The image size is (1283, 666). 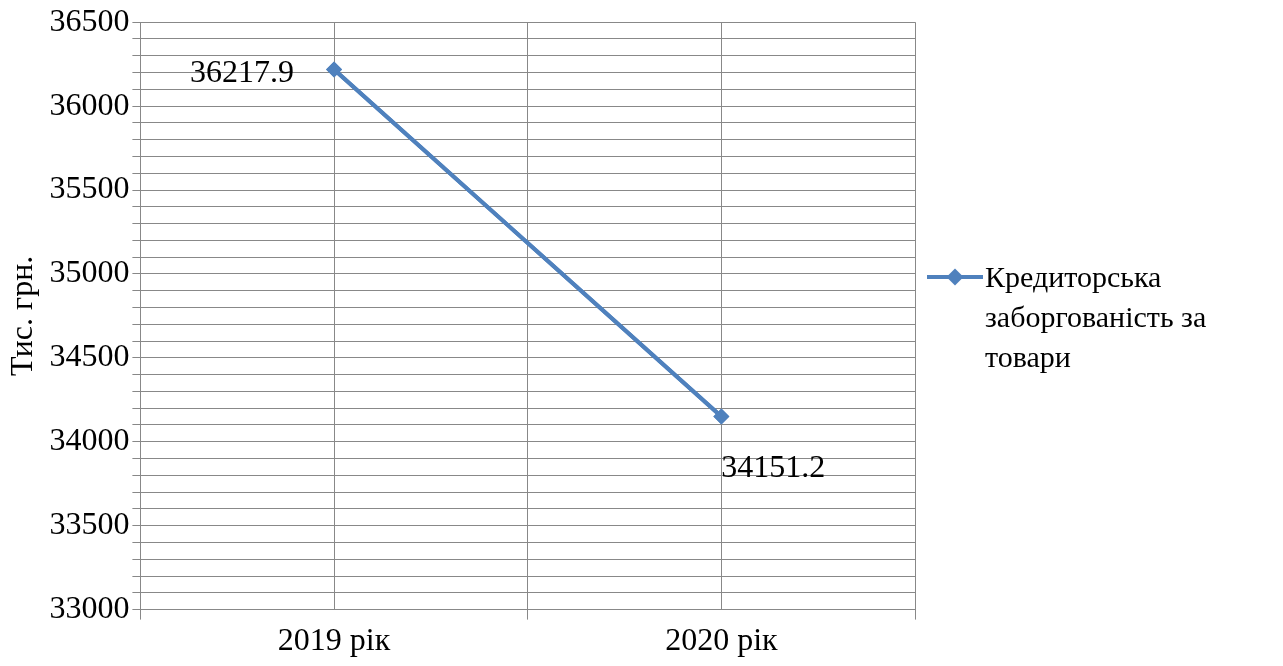 What do you see at coordinates (722, 639) in the screenshot?
I see `x-tick-label: 2020 рік` at bounding box center [722, 639].